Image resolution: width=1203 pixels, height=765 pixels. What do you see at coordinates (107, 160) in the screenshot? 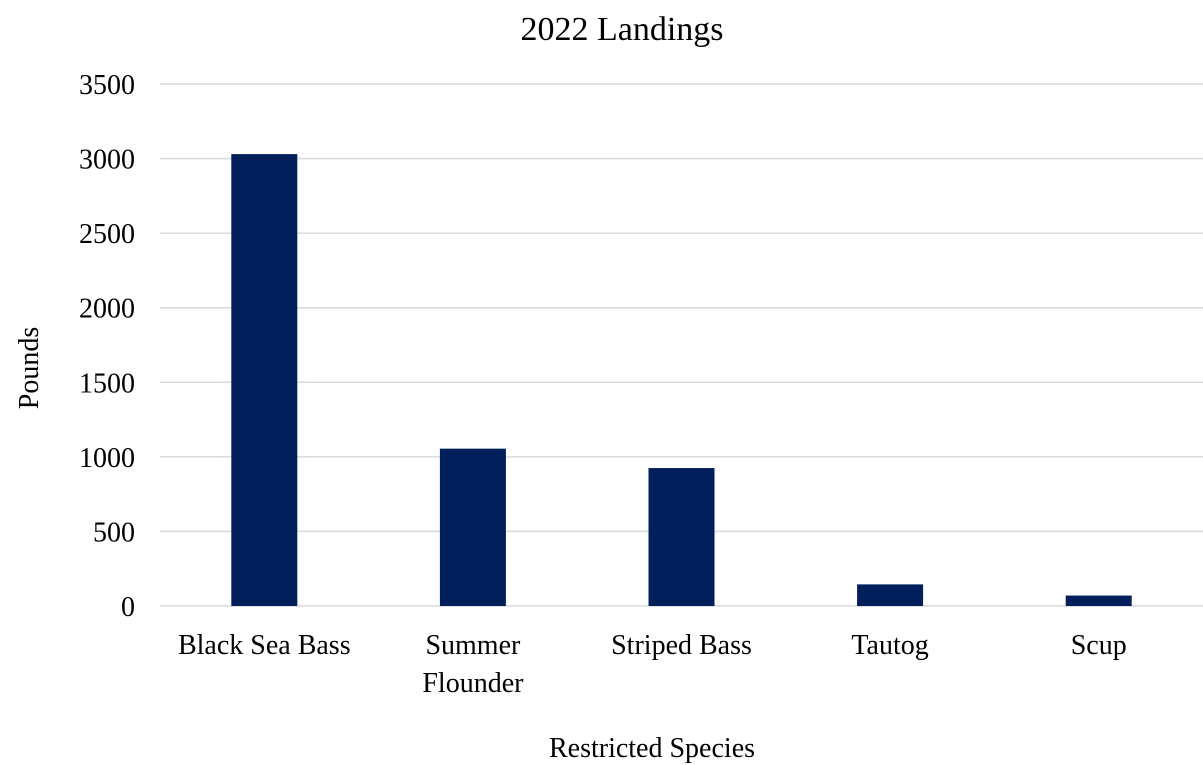
I see `y-tick-label: 3000` at bounding box center [107, 160].